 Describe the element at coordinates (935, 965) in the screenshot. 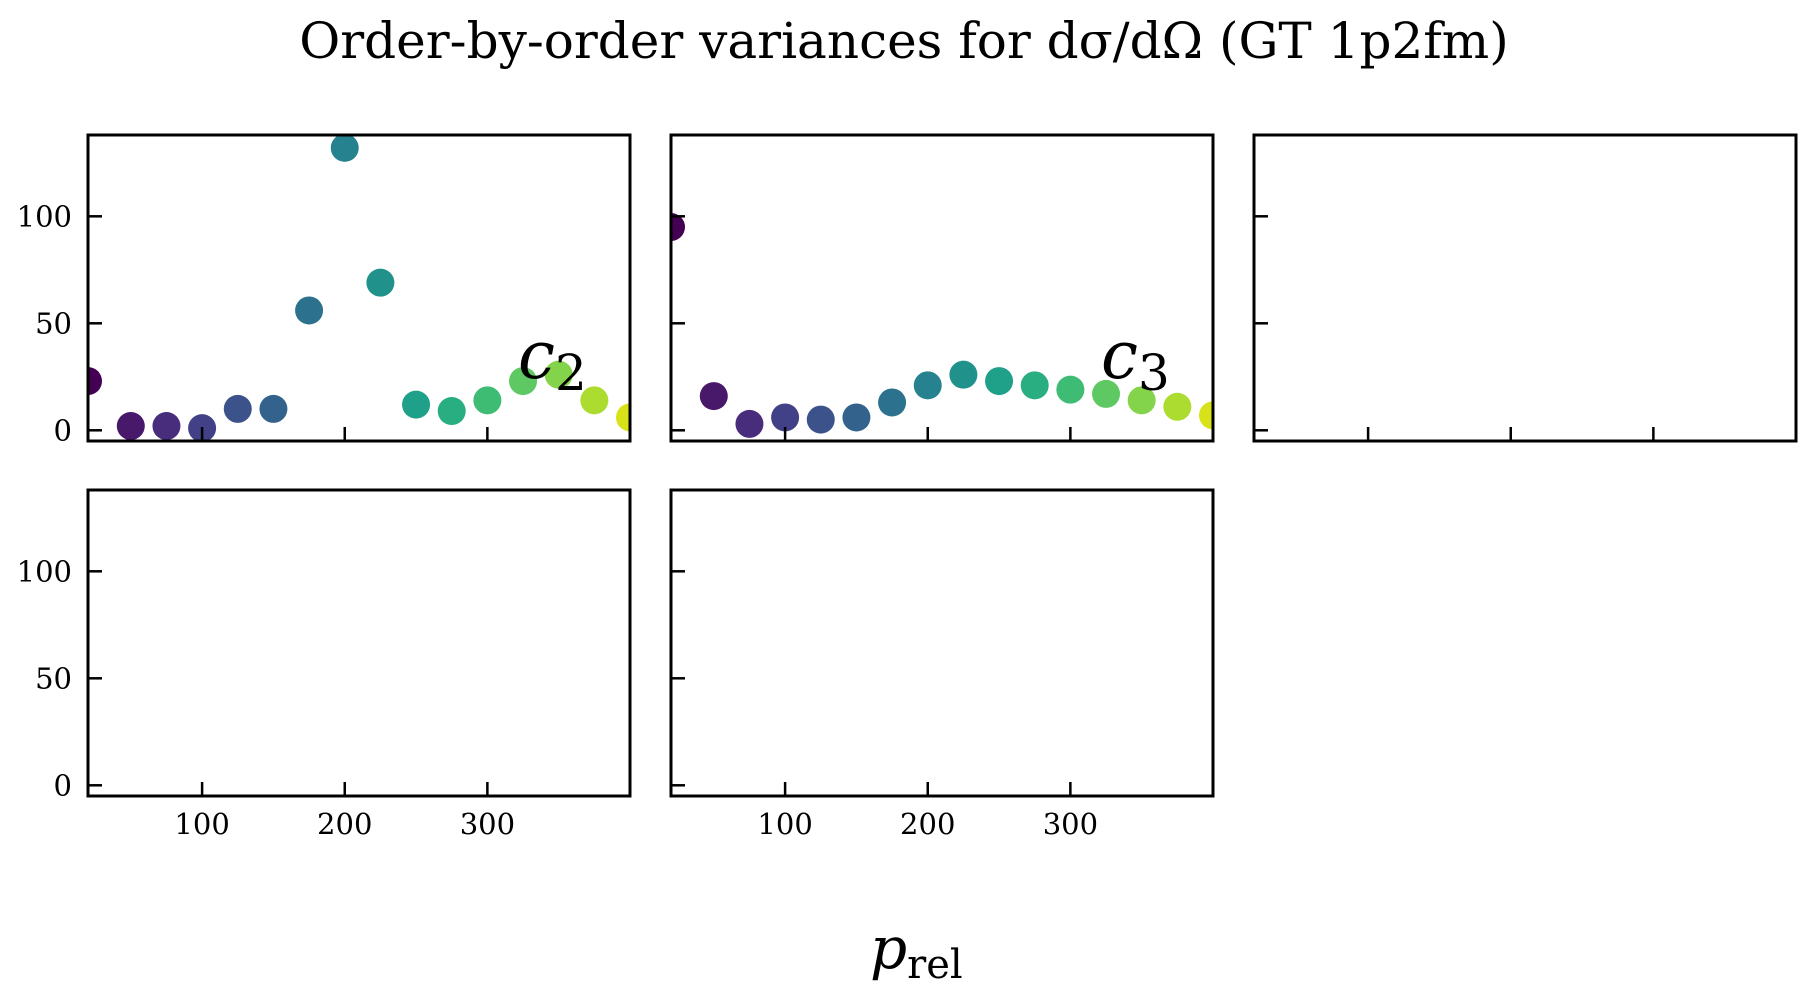

I see `x-axis-label-sub: rel` at that location.